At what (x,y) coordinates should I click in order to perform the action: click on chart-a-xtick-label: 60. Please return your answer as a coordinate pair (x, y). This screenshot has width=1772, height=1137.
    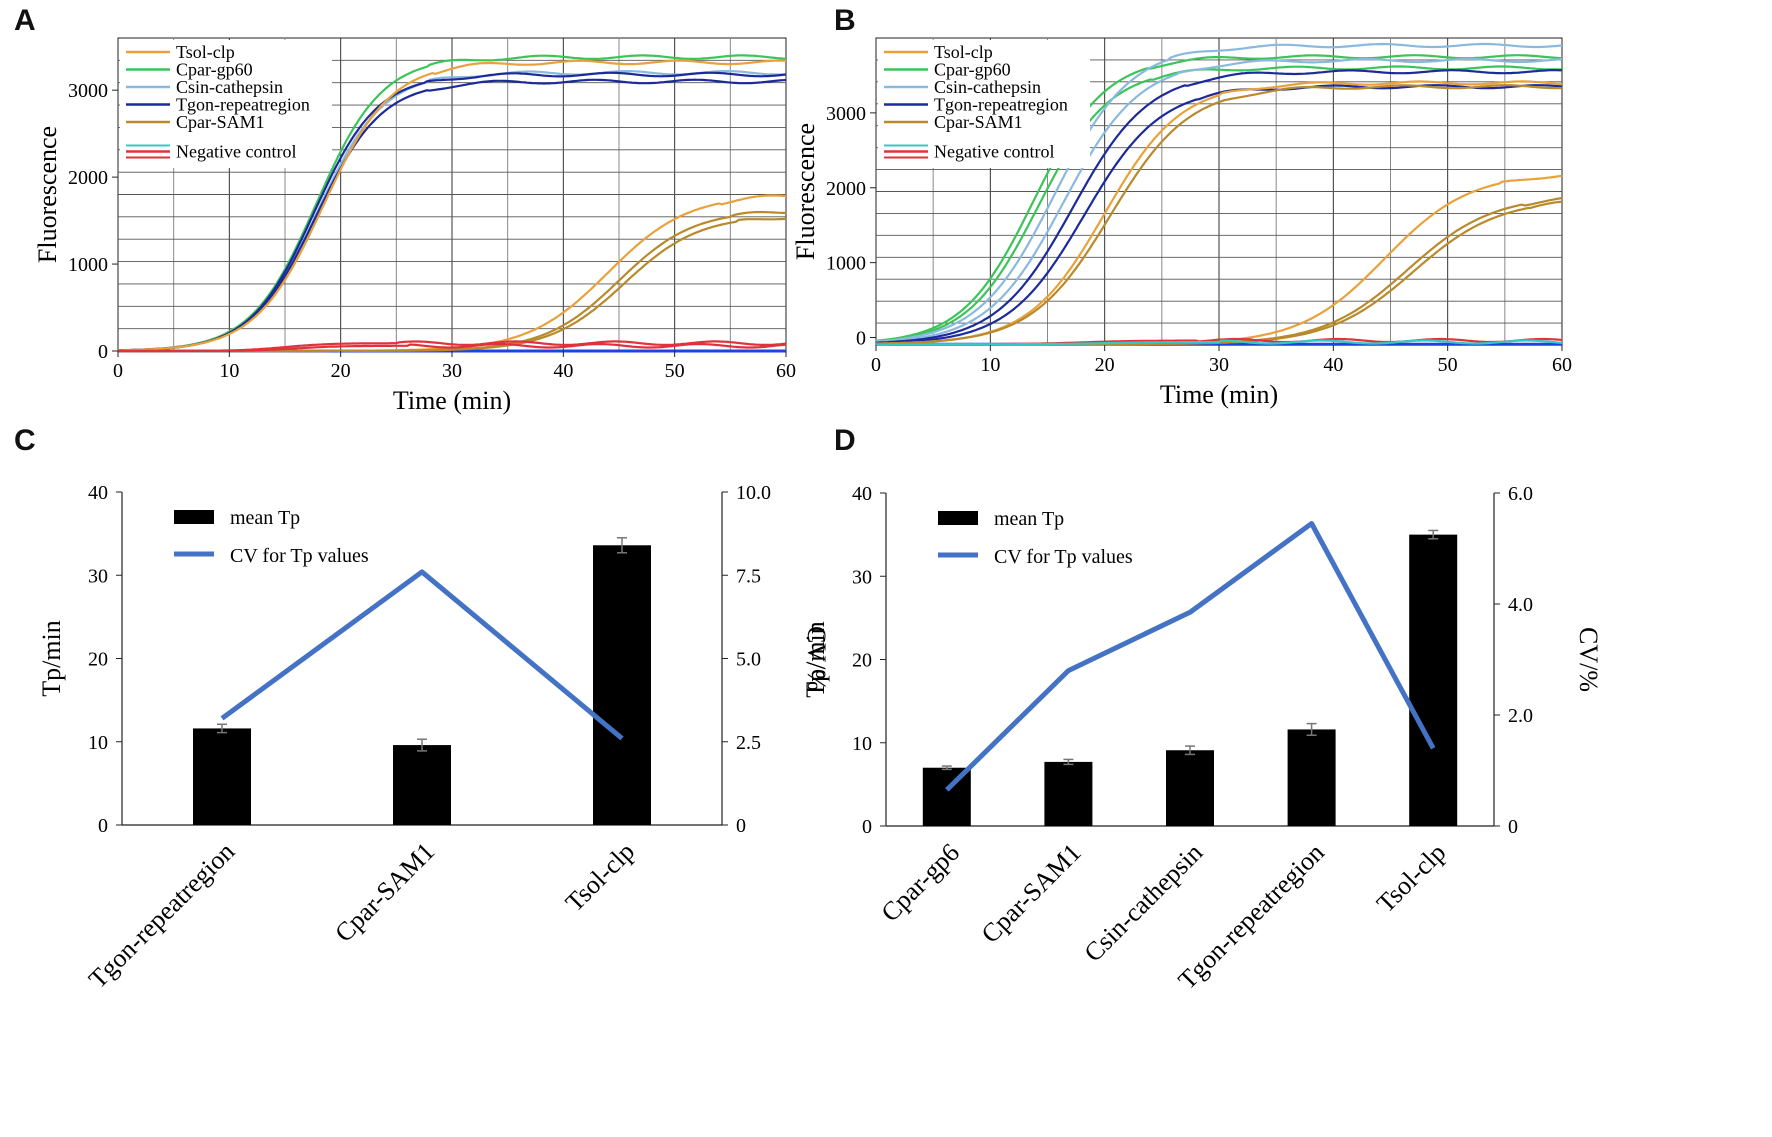
    Looking at the image, I should click on (786, 371).